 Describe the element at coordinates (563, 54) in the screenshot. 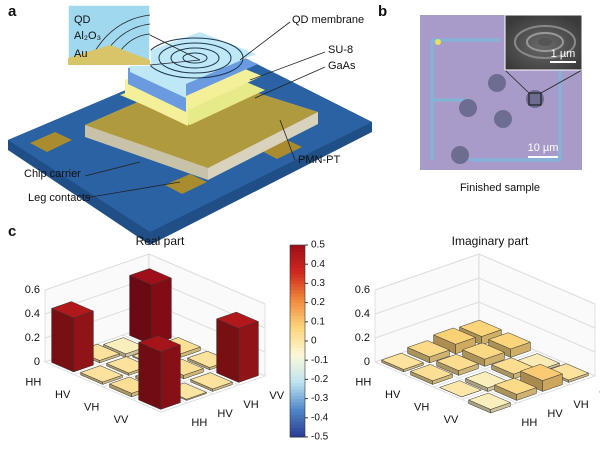

I see `scale-label: 1 µm` at that location.